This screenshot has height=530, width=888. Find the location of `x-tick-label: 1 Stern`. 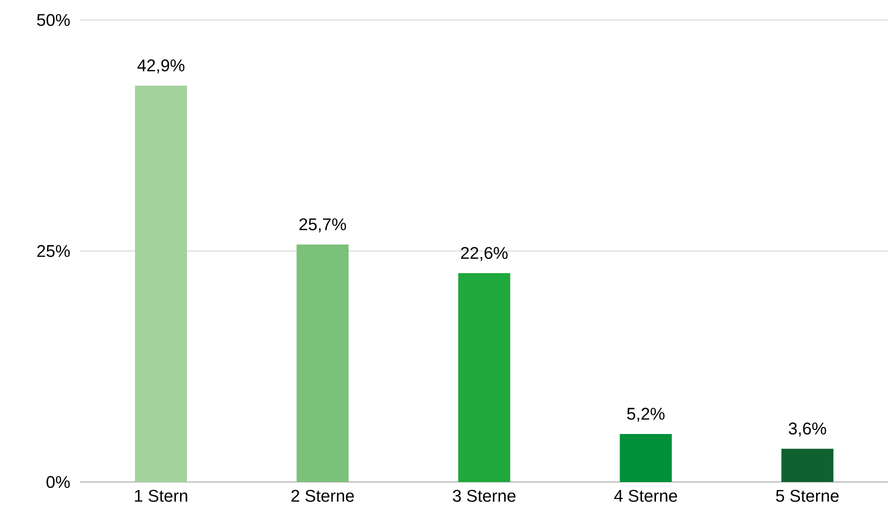

x-tick-label: 1 Stern is located at coordinates (161, 496).